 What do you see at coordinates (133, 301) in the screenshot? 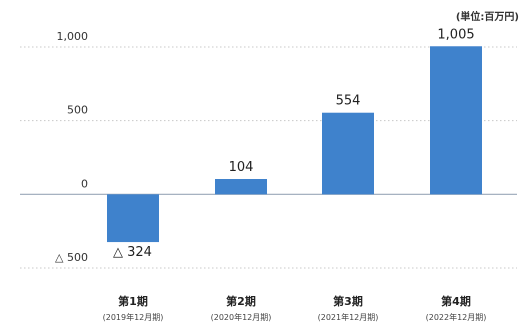
I see `category-label-1: 第1期` at bounding box center [133, 301].